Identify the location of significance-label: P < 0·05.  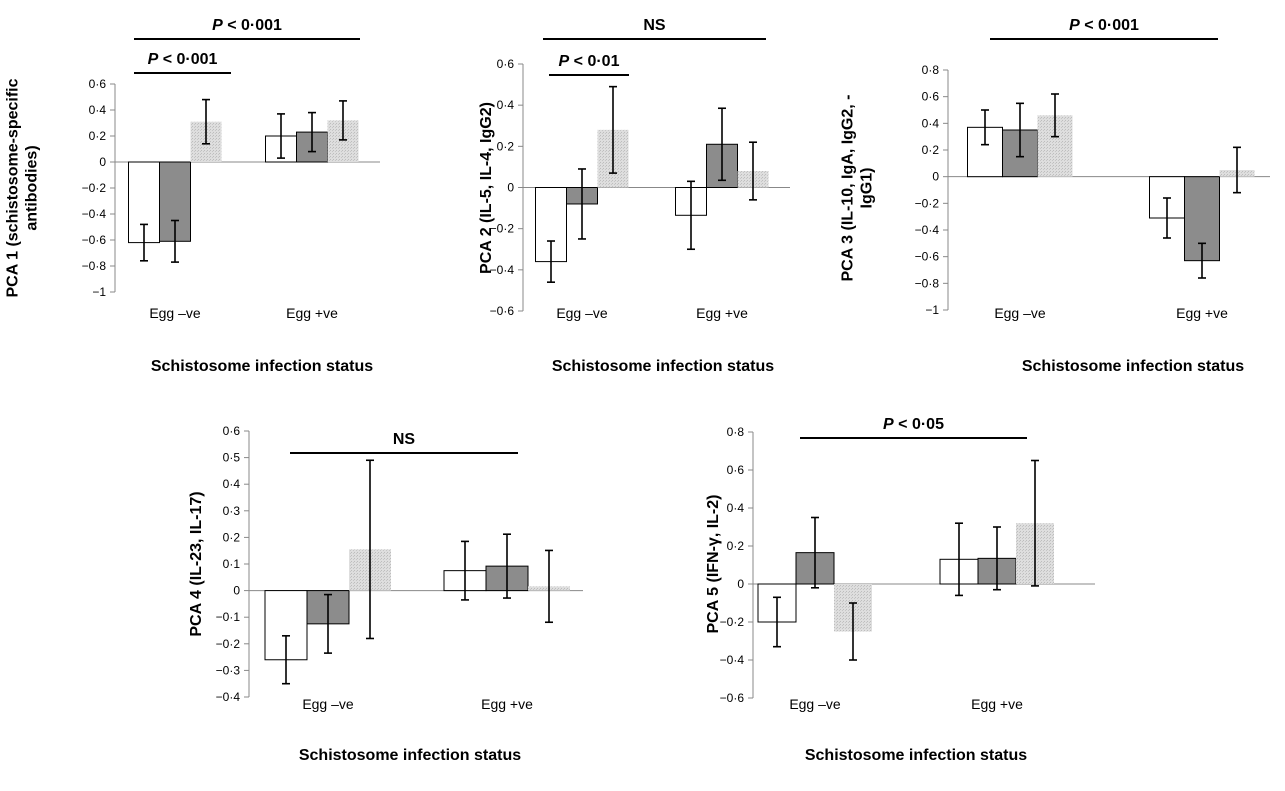
(913, 424).